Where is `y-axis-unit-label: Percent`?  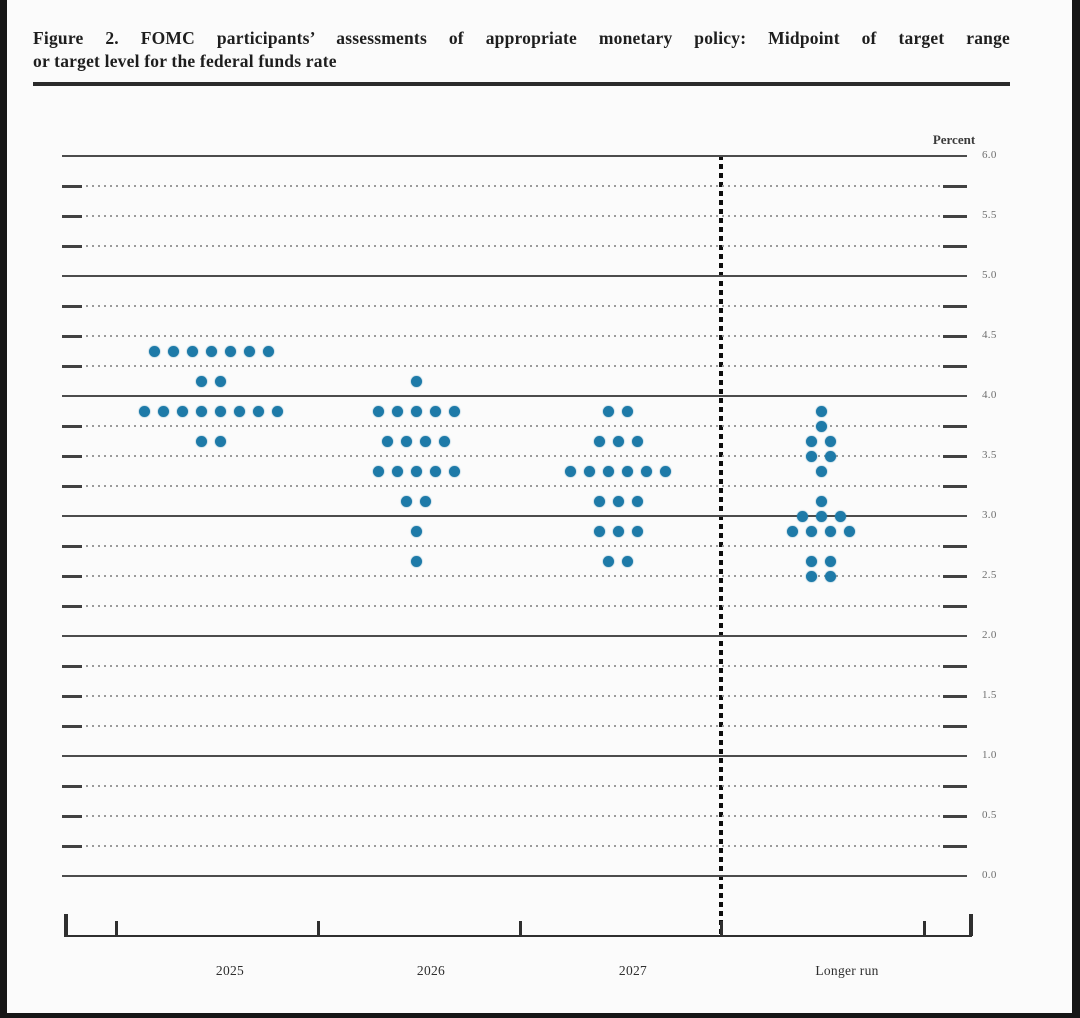
y-axis-unit-label: Percent is located at coordinates (954, 139).